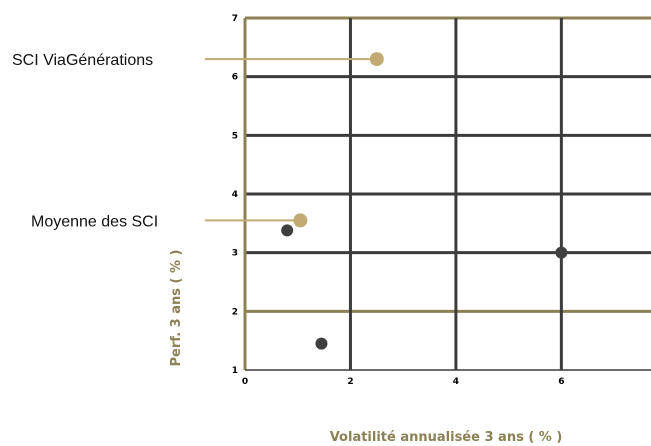 Image resolution: width=651 pixels, height=446 pixels. What do you see at coordinates (235, 371) in the screenshot?
I see `y-tick-label-1: 1` at bounding box center [235, 371].